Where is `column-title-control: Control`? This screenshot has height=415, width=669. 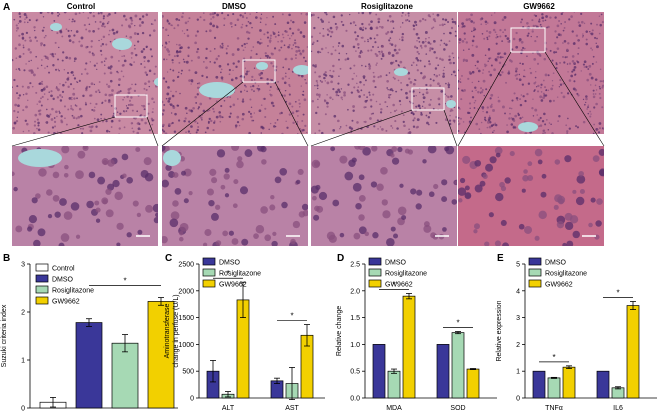
column-title-control: Control is located at coordinates (81, 6).